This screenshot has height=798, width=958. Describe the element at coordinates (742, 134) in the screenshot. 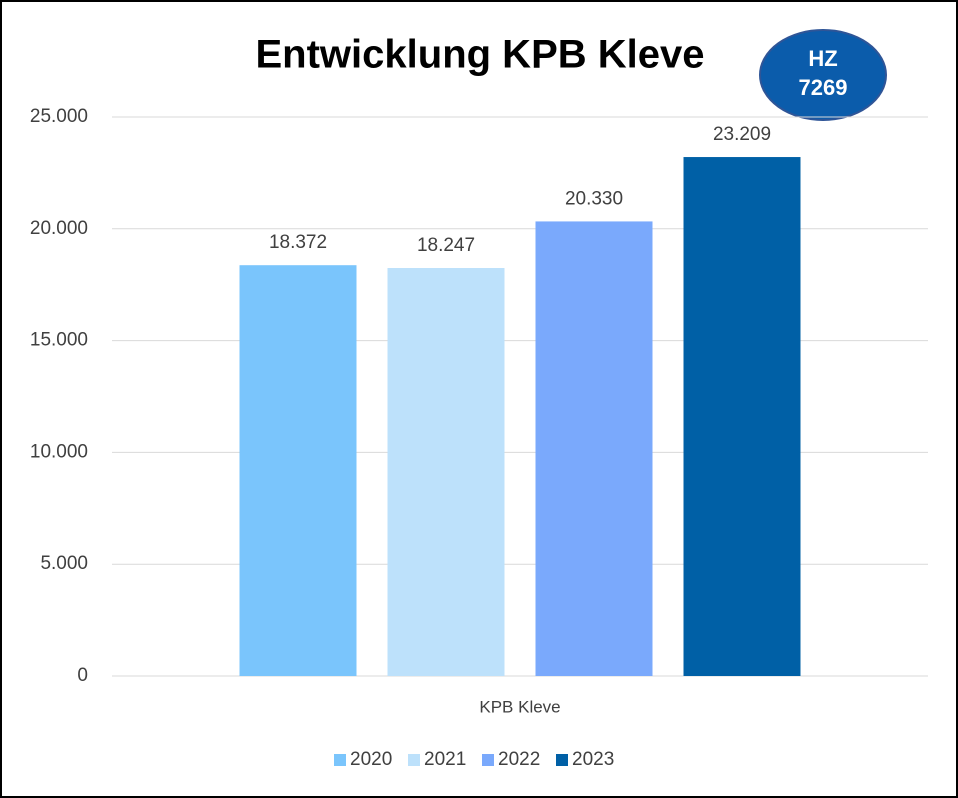

I see `data-label: 23.209` at that location.